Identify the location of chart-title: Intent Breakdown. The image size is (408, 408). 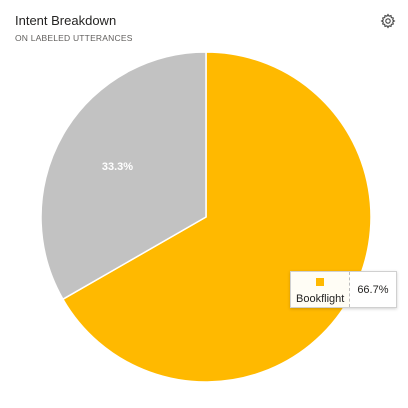
(66, 20).